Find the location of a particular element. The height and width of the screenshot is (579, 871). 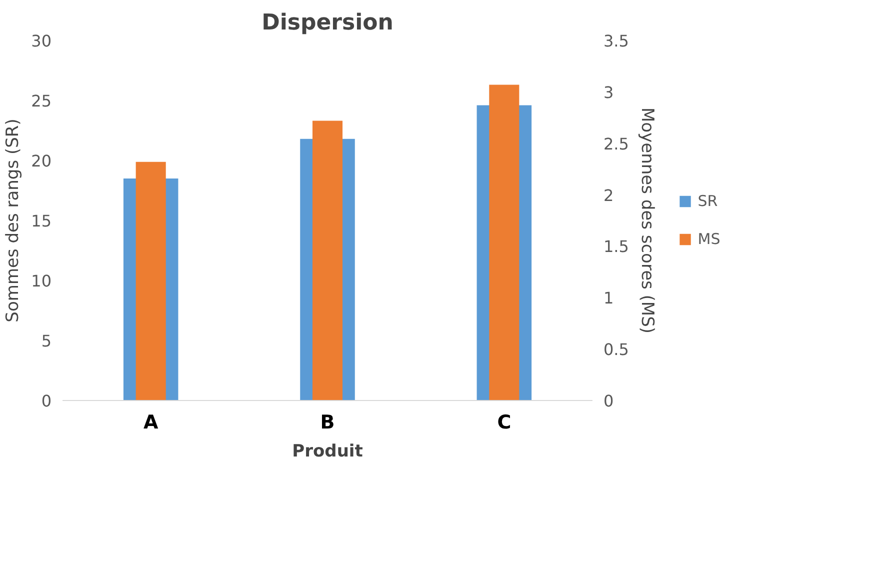

x-tick-label: A is located at coordinates (150, 423).